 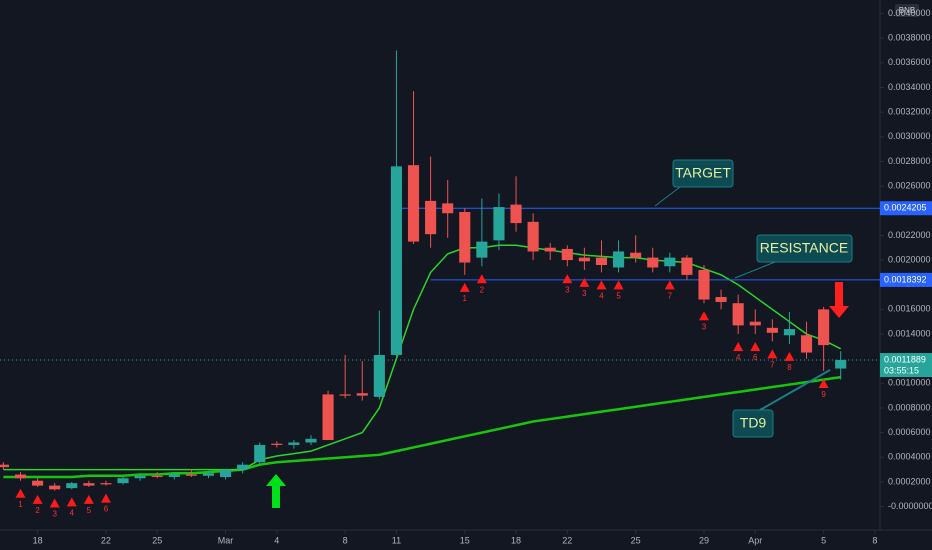 I want to click on y-tick-label: 0.0002000, so click(x=909, y=481).